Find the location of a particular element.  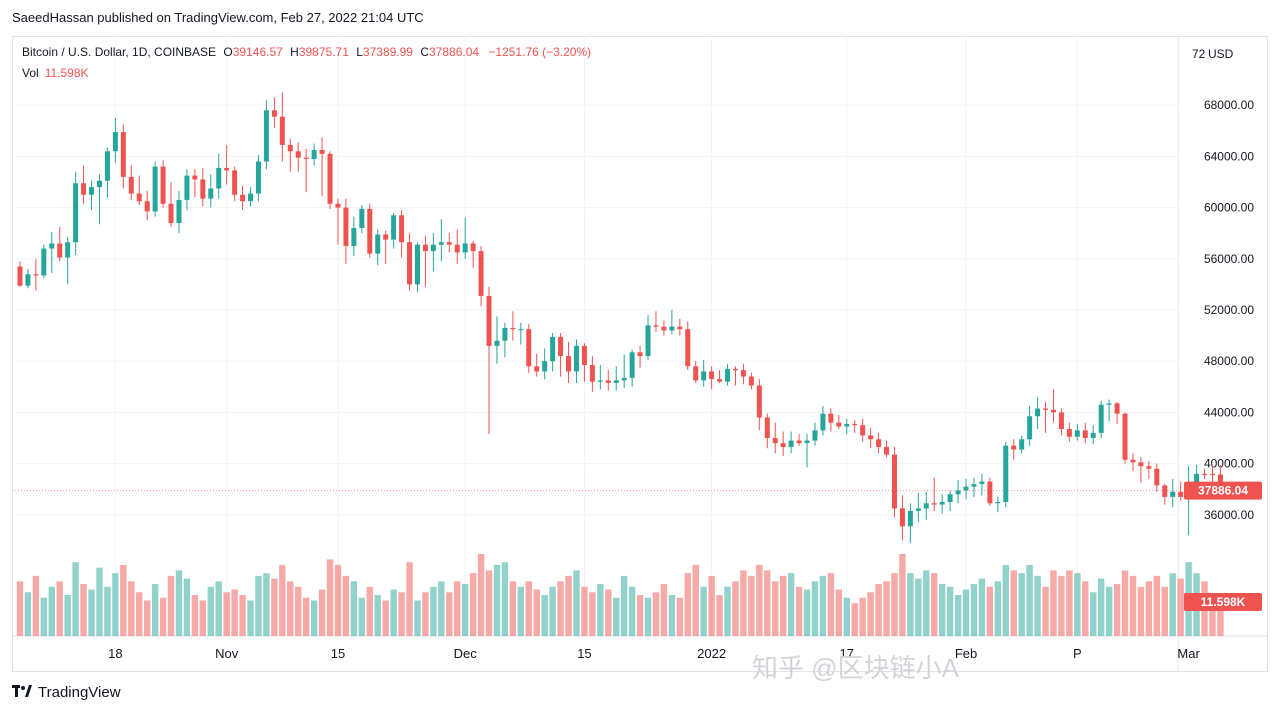

last-price-label: 37886.04 is located at coordinates (1223, 491).